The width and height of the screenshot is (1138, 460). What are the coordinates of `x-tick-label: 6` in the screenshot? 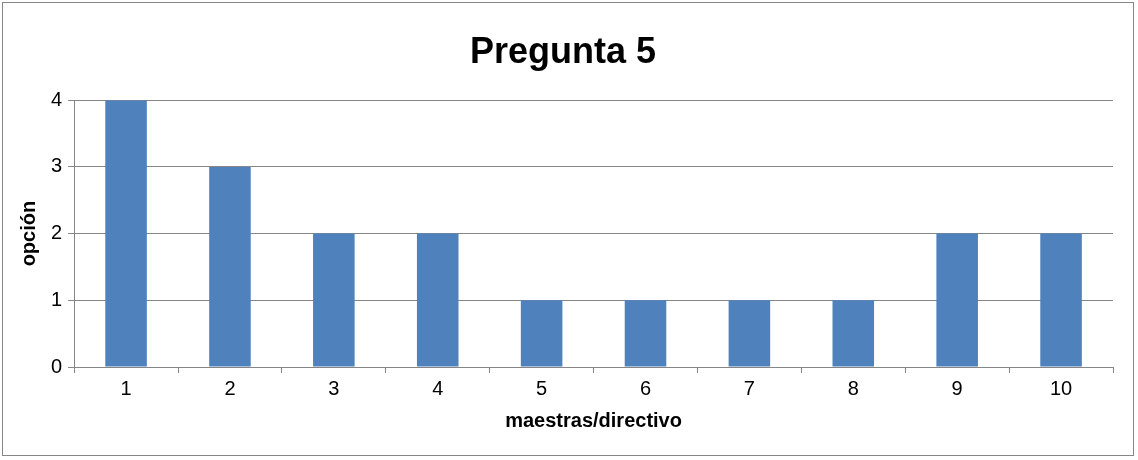 It's located at (645, 387).